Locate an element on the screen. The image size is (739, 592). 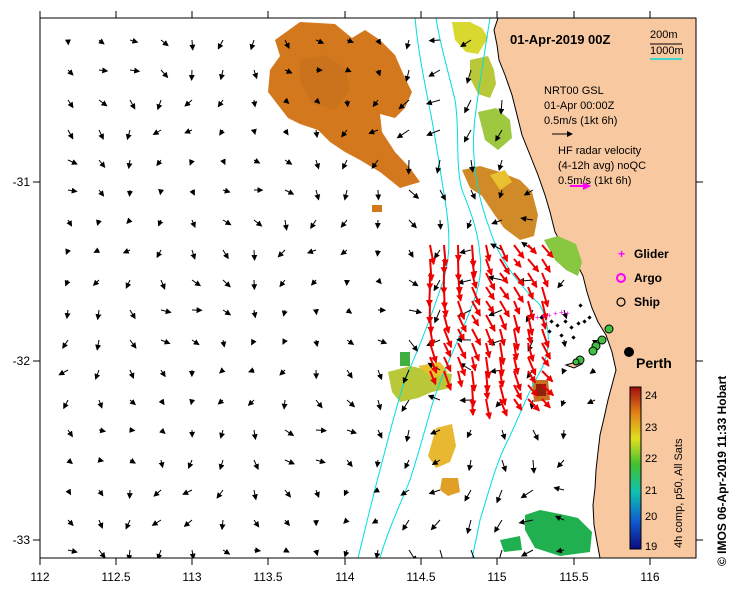
glider-position: + is located at coordinates (543, 316).